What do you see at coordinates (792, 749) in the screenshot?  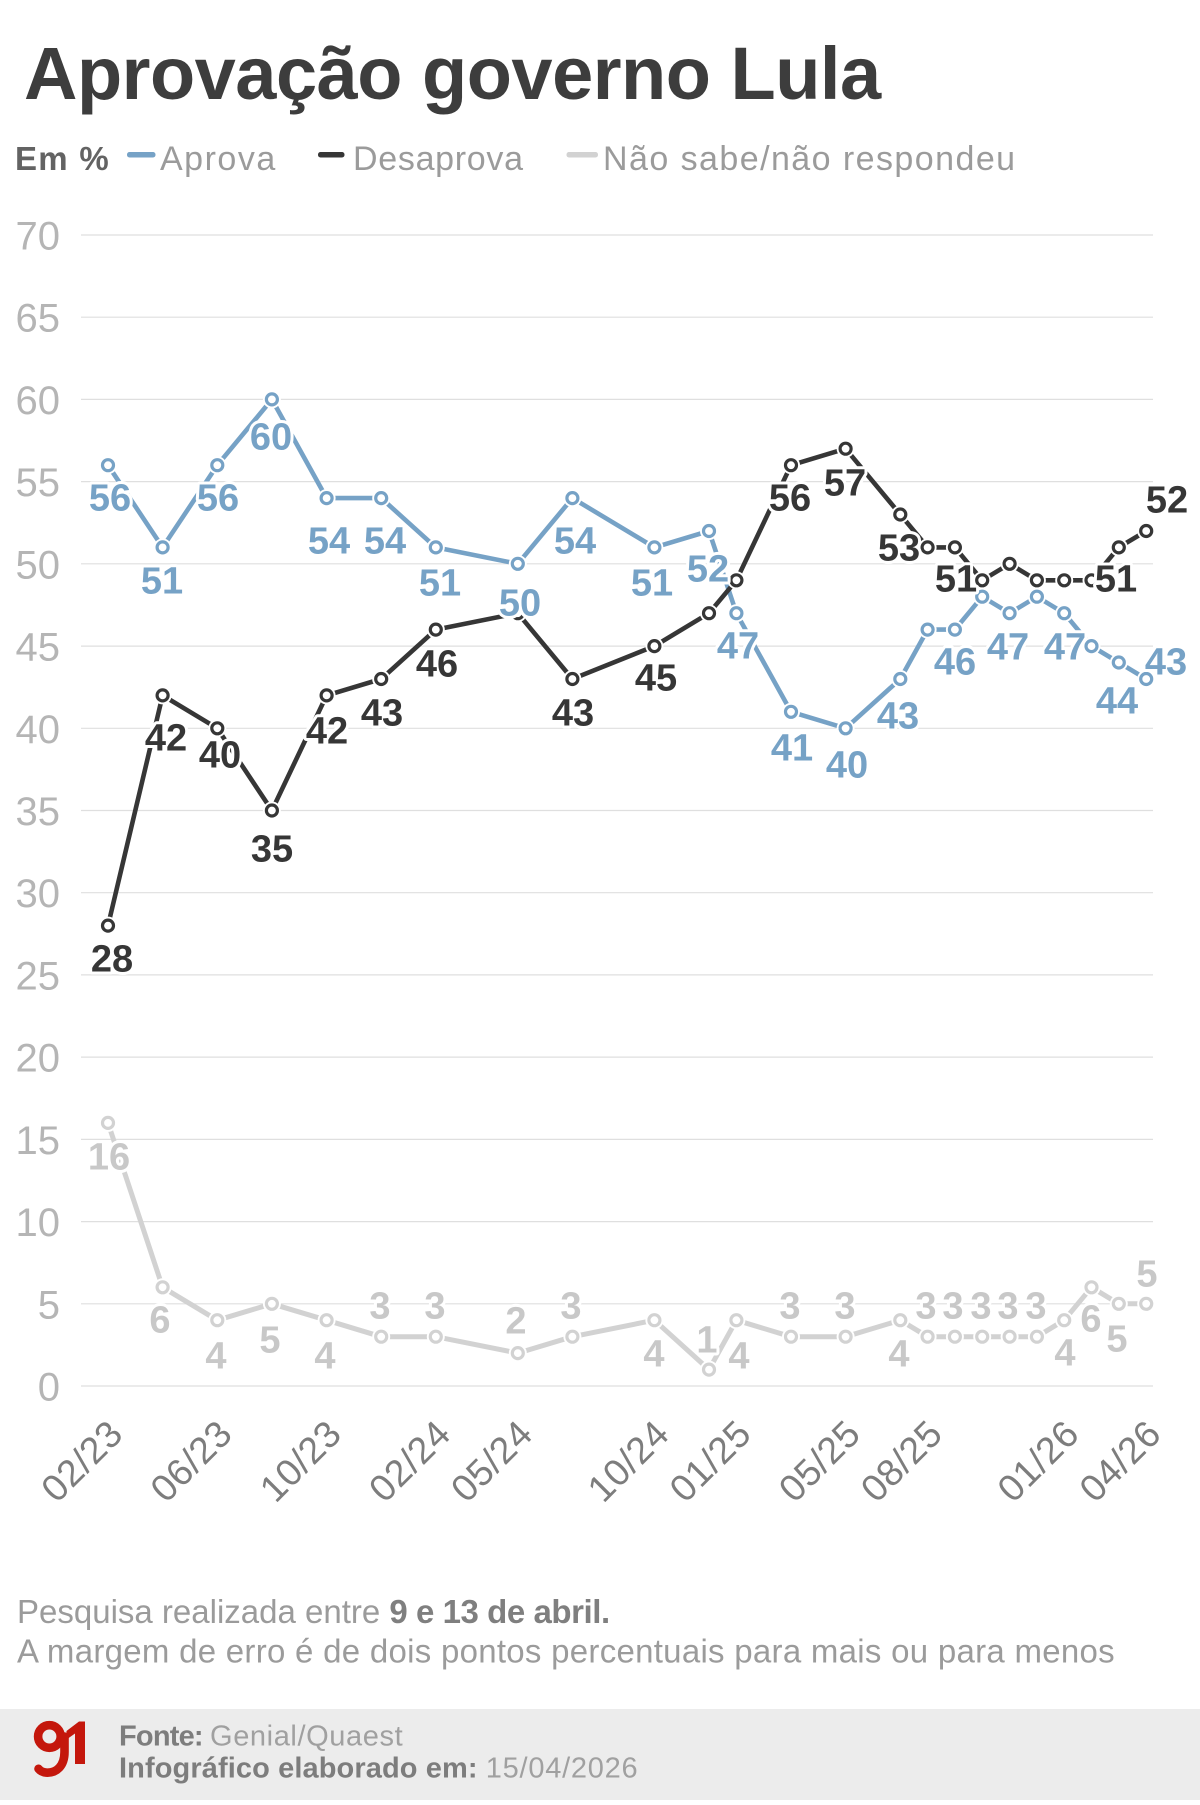 I see `svg-text: 41` at bounding box center [792, 749].